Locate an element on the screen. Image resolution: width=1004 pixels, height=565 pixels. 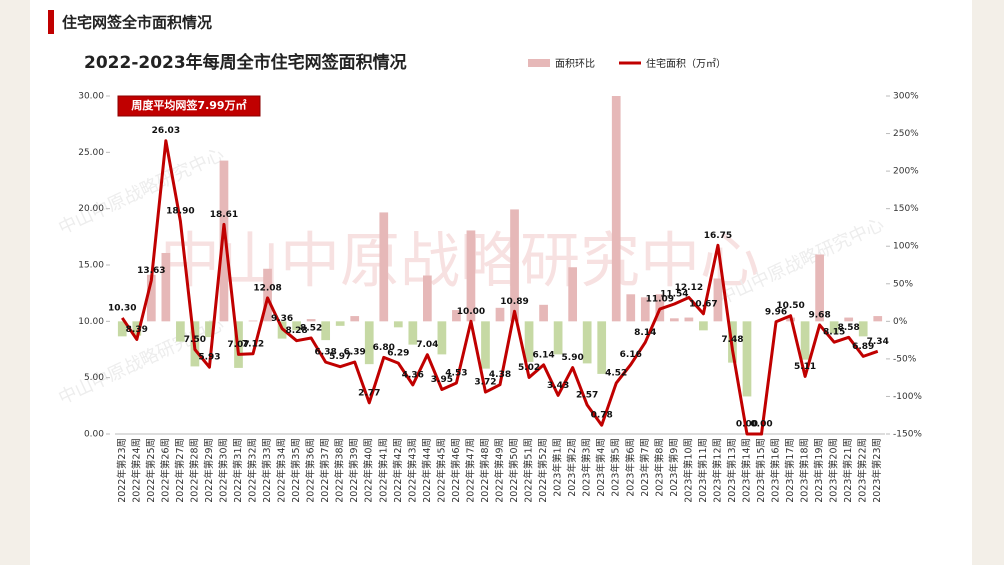
x-tick-label: 2023年第18周 is located at coordinates (805, 470).